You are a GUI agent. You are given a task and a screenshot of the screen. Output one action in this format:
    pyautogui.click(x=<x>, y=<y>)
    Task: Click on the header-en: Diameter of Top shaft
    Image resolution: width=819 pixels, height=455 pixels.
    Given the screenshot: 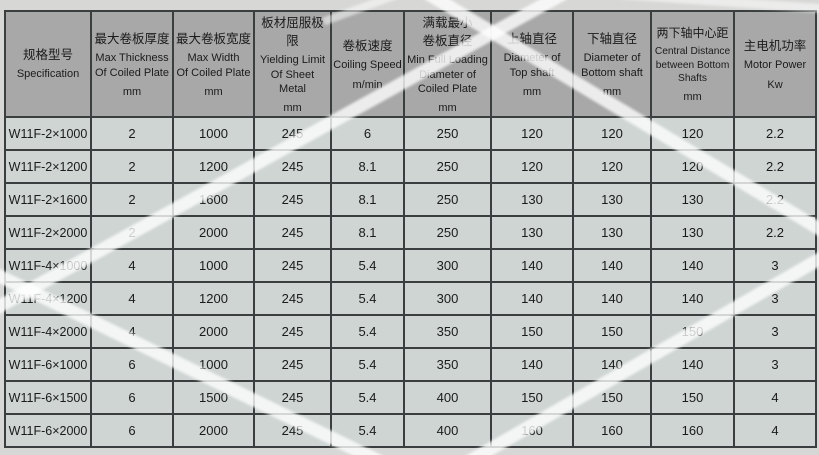 What is the action you would take?
    pyautogui.click(x=532, y=65)
    